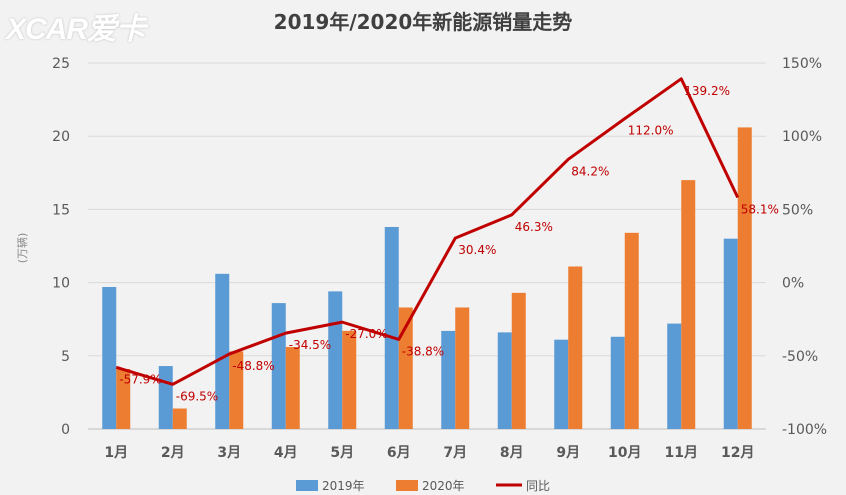 The width and height of the screenshot is (846, 495). What do you see at coordinates (423, 22) in the screenshot?
I see `chart-title: 2019年/2020年新能源销量走势` at bounding box center [423, 22].